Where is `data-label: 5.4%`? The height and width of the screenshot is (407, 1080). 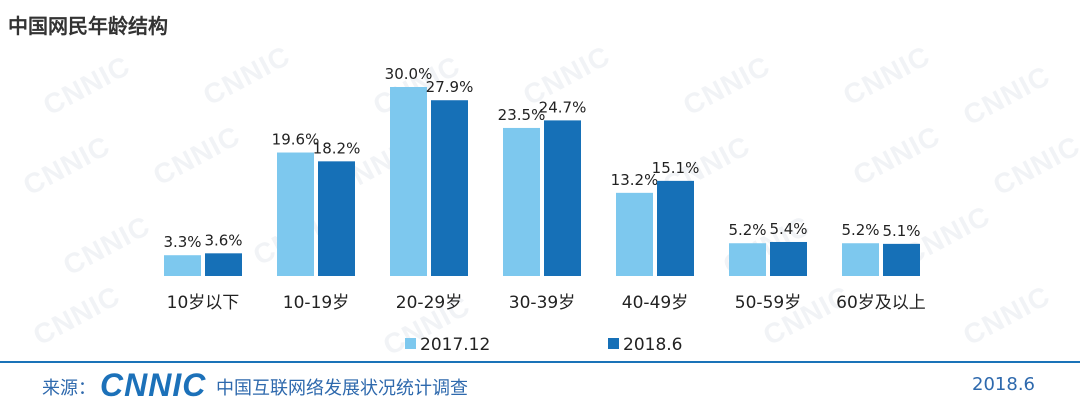
data-label: 5.4% is located at coordinates (788, 229).